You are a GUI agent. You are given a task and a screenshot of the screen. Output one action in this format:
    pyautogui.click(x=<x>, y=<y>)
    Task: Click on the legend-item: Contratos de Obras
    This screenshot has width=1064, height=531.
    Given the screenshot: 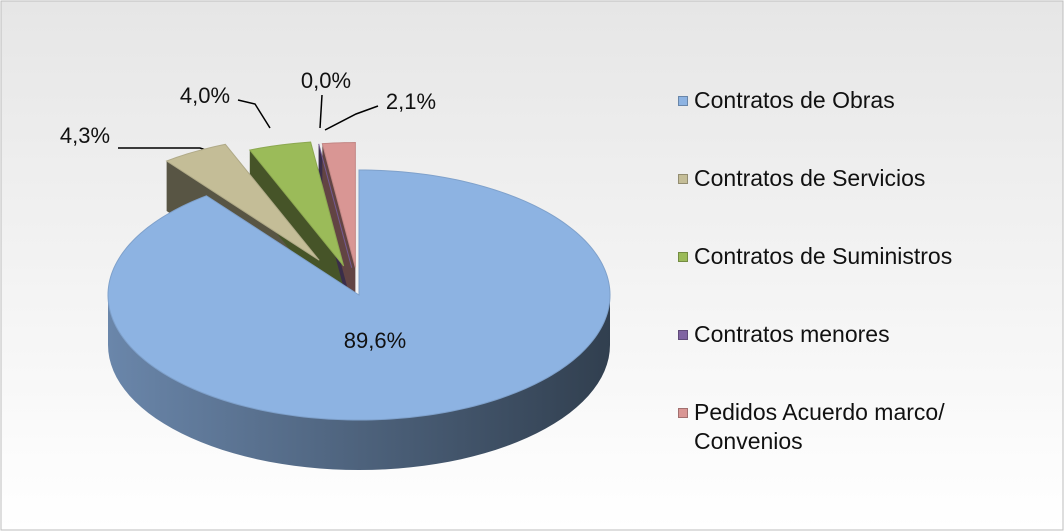 What is the action you would take?
    pyautogui.click(x=858, y=100)
    